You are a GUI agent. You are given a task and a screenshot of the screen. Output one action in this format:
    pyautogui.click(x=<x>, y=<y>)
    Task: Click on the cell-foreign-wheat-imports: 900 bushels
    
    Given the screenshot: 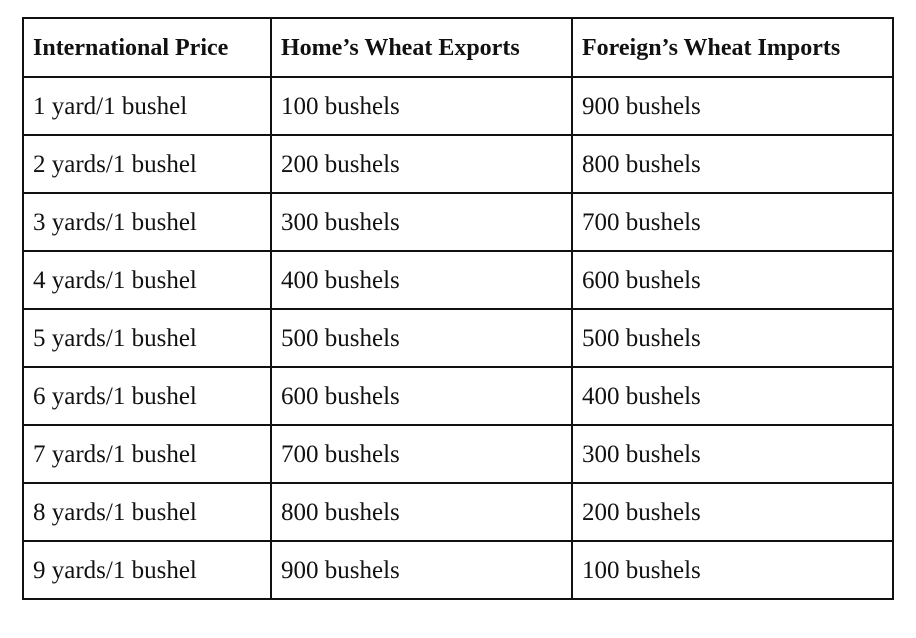 What is the action you would take?
    pyautogui.click(x=732, y=106)
    